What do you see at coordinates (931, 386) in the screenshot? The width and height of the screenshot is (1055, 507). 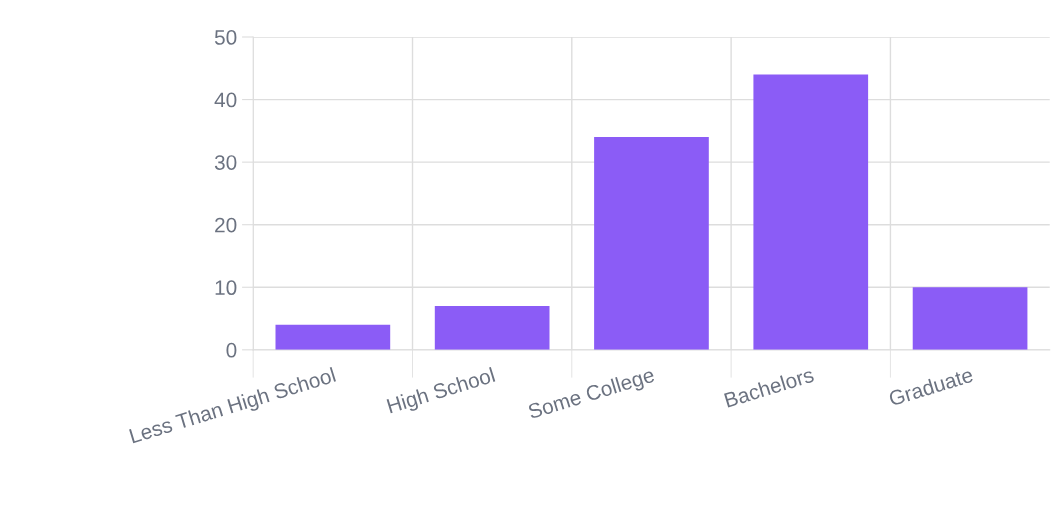 I see `x-tick-label: Graduate` at bounding box center [931, 386].